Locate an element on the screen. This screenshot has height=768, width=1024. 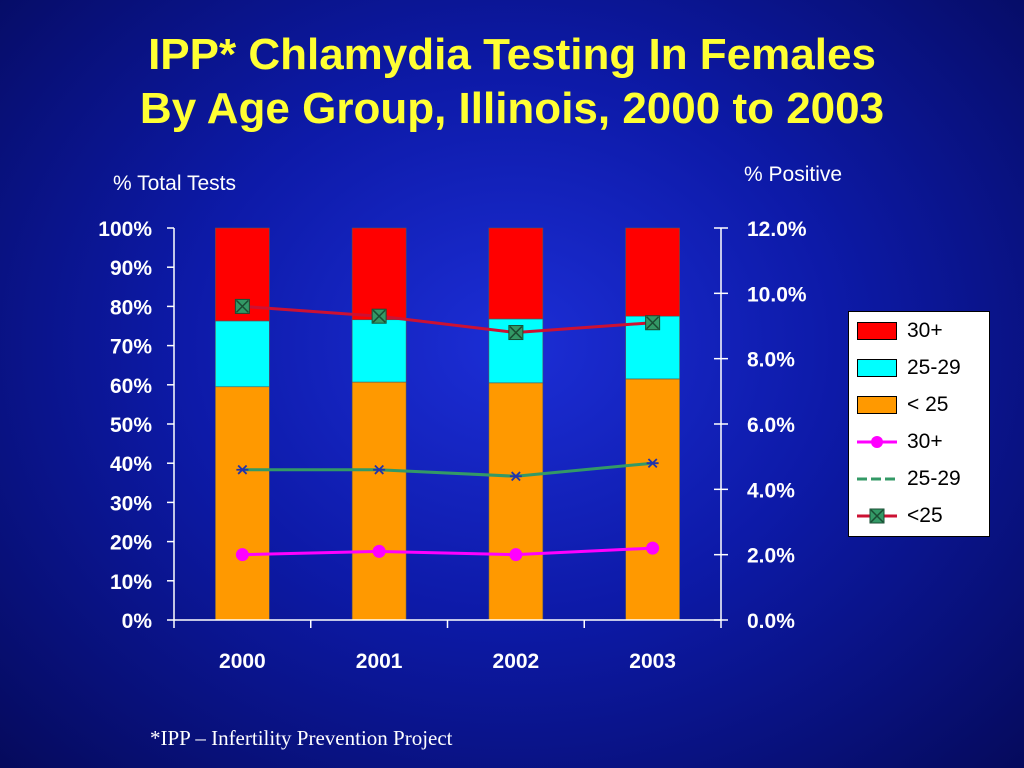
left-tick-label: 80% is located at coordinates (131, 307).